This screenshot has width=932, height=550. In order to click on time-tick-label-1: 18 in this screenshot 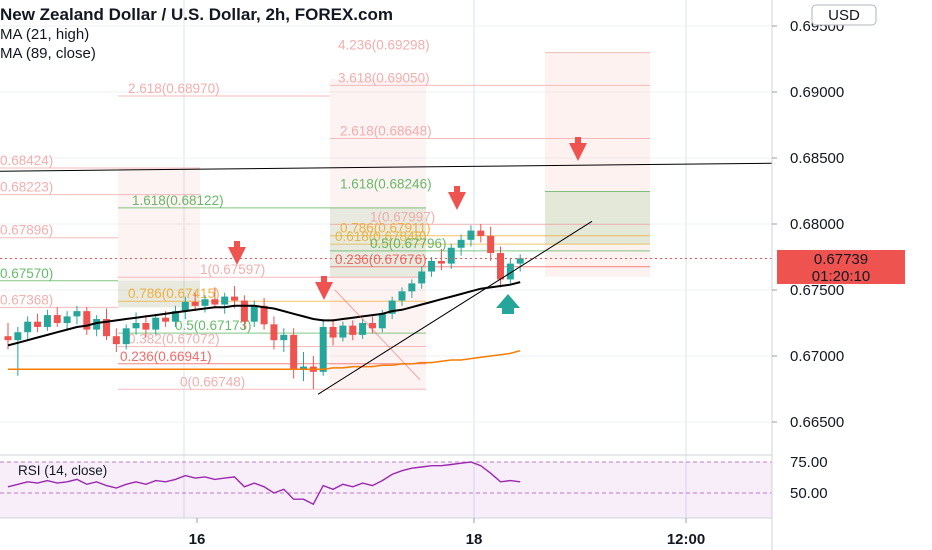, I will do `click(474, 539)`.